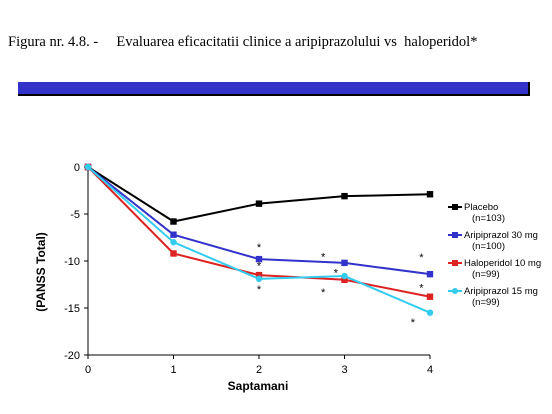 The width and height of the screenshot is (552, 414). What do you see at coordinates (88, 370) in the screenshot?
I see `x-tick-label: 0` at bounding box center [88, 370].